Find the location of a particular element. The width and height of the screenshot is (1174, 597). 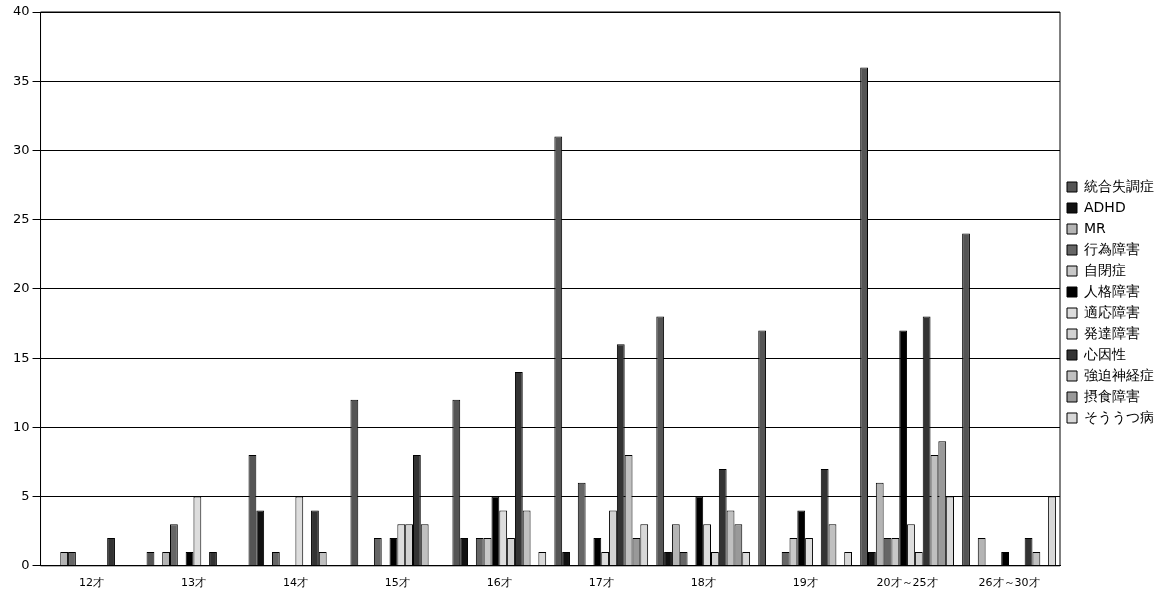

y-tick-label: 20 is located at coordinates (21, 288).